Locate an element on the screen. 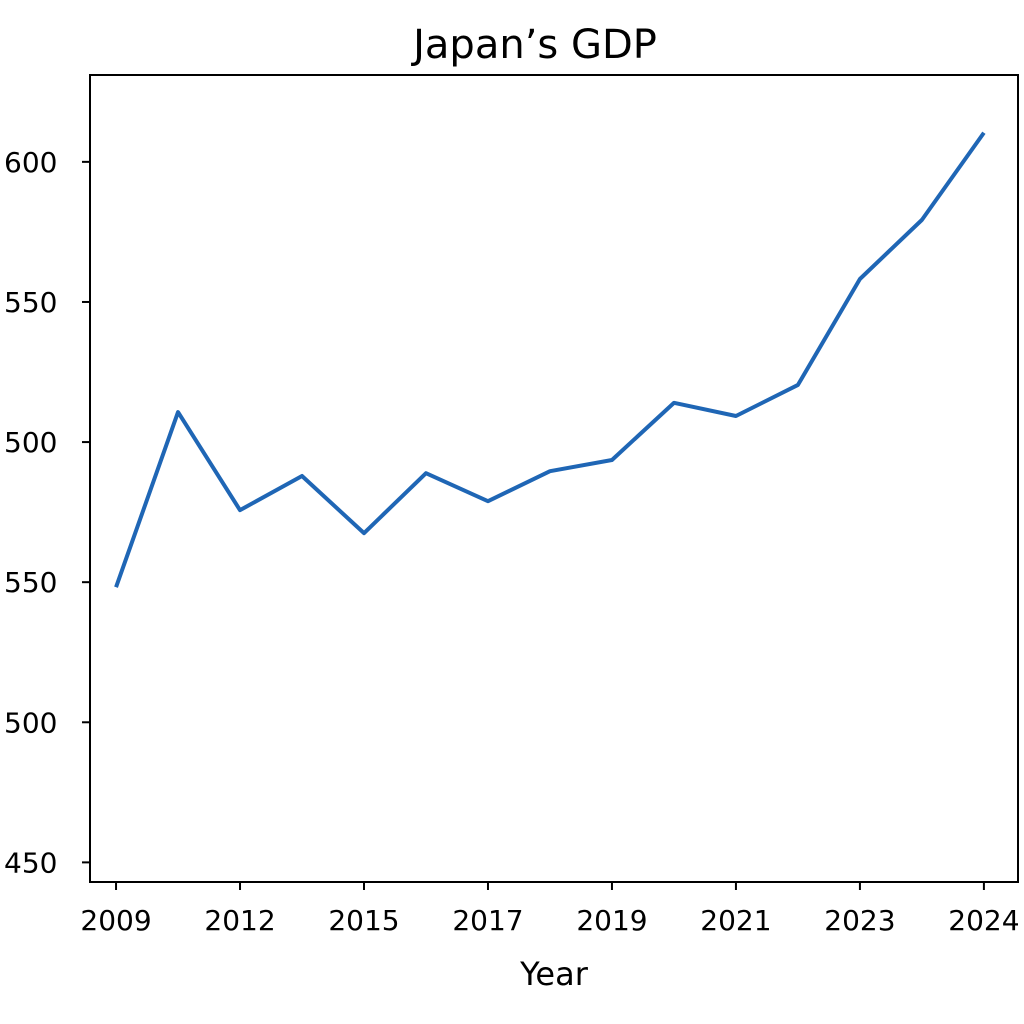  x-tick-label: 2012 is located at coordinates (239, 920).